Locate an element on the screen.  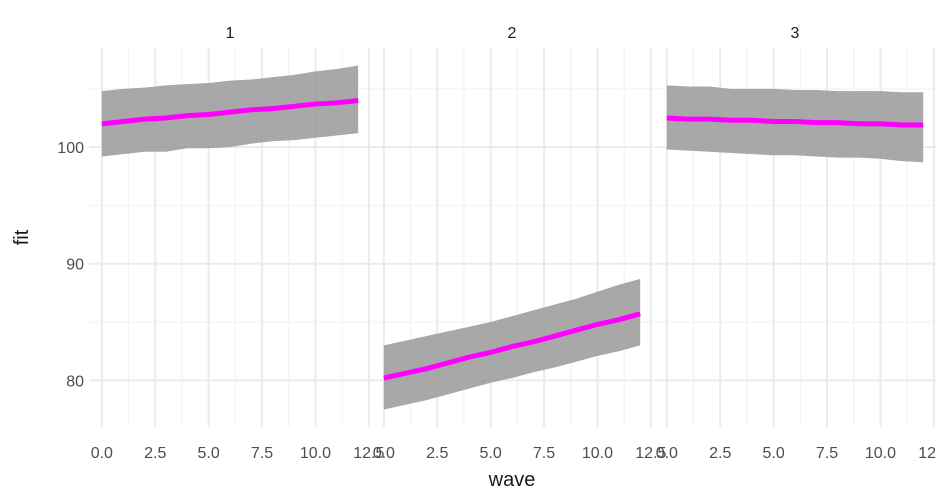
y-axis: 80 90 100 is located at coordinates (70, 265).